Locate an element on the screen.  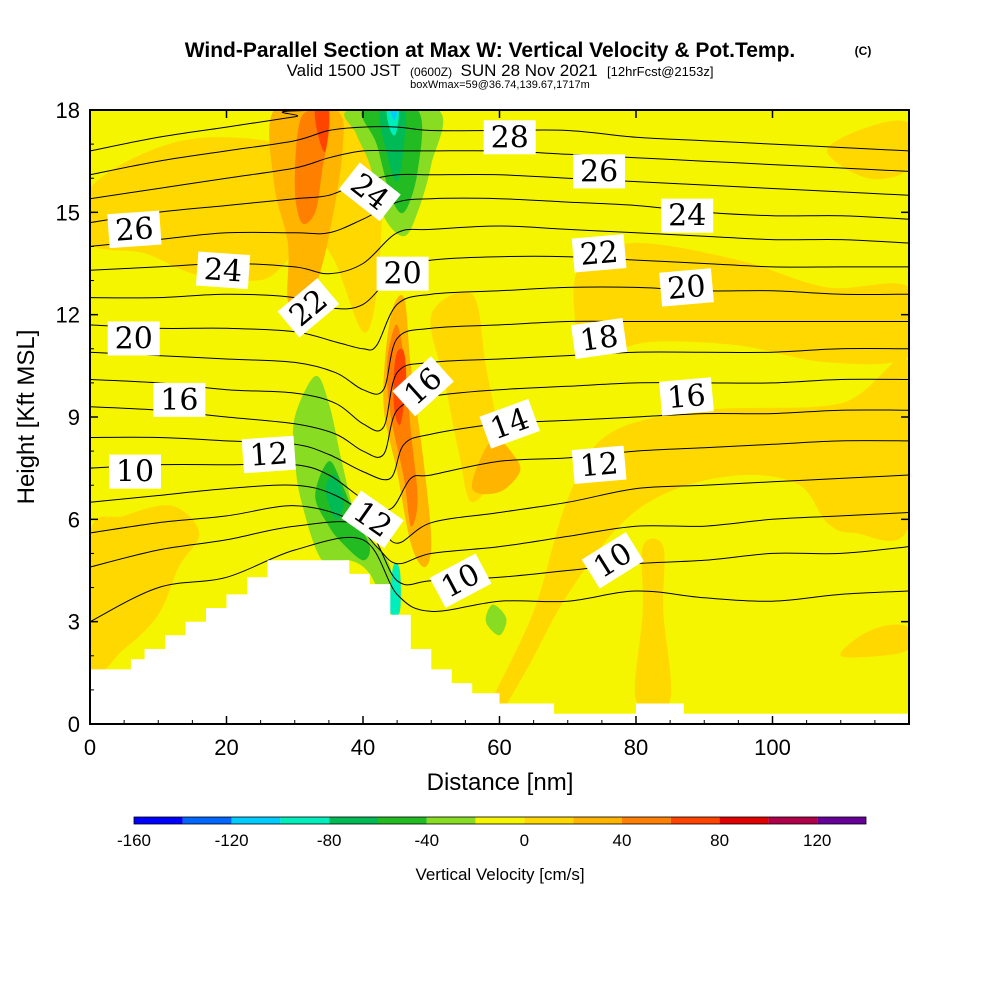
colorbar-tick-label: -80 is located at coordinates (329, 840).